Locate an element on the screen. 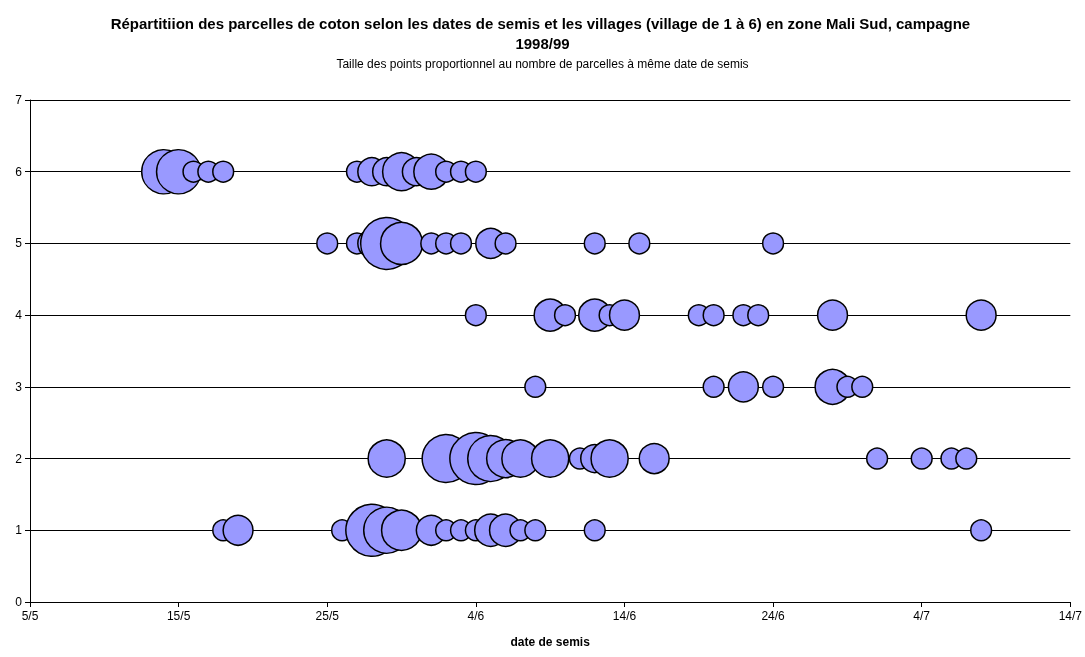 This screenshot has height=657, width=1085. y-tick-label: 2 is located at coordinates (19, 458).